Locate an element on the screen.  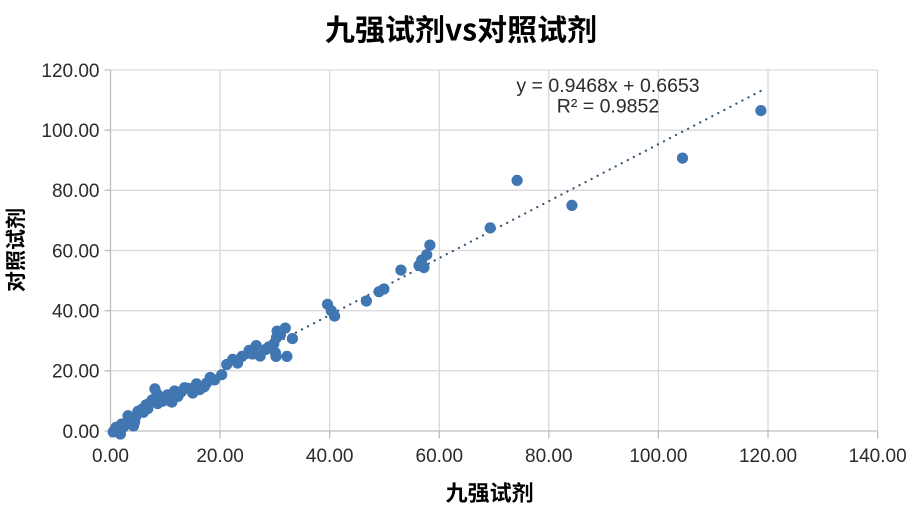
svg-text: y = 0.9468x + 0.6653 is located at coordinates (607, 86).